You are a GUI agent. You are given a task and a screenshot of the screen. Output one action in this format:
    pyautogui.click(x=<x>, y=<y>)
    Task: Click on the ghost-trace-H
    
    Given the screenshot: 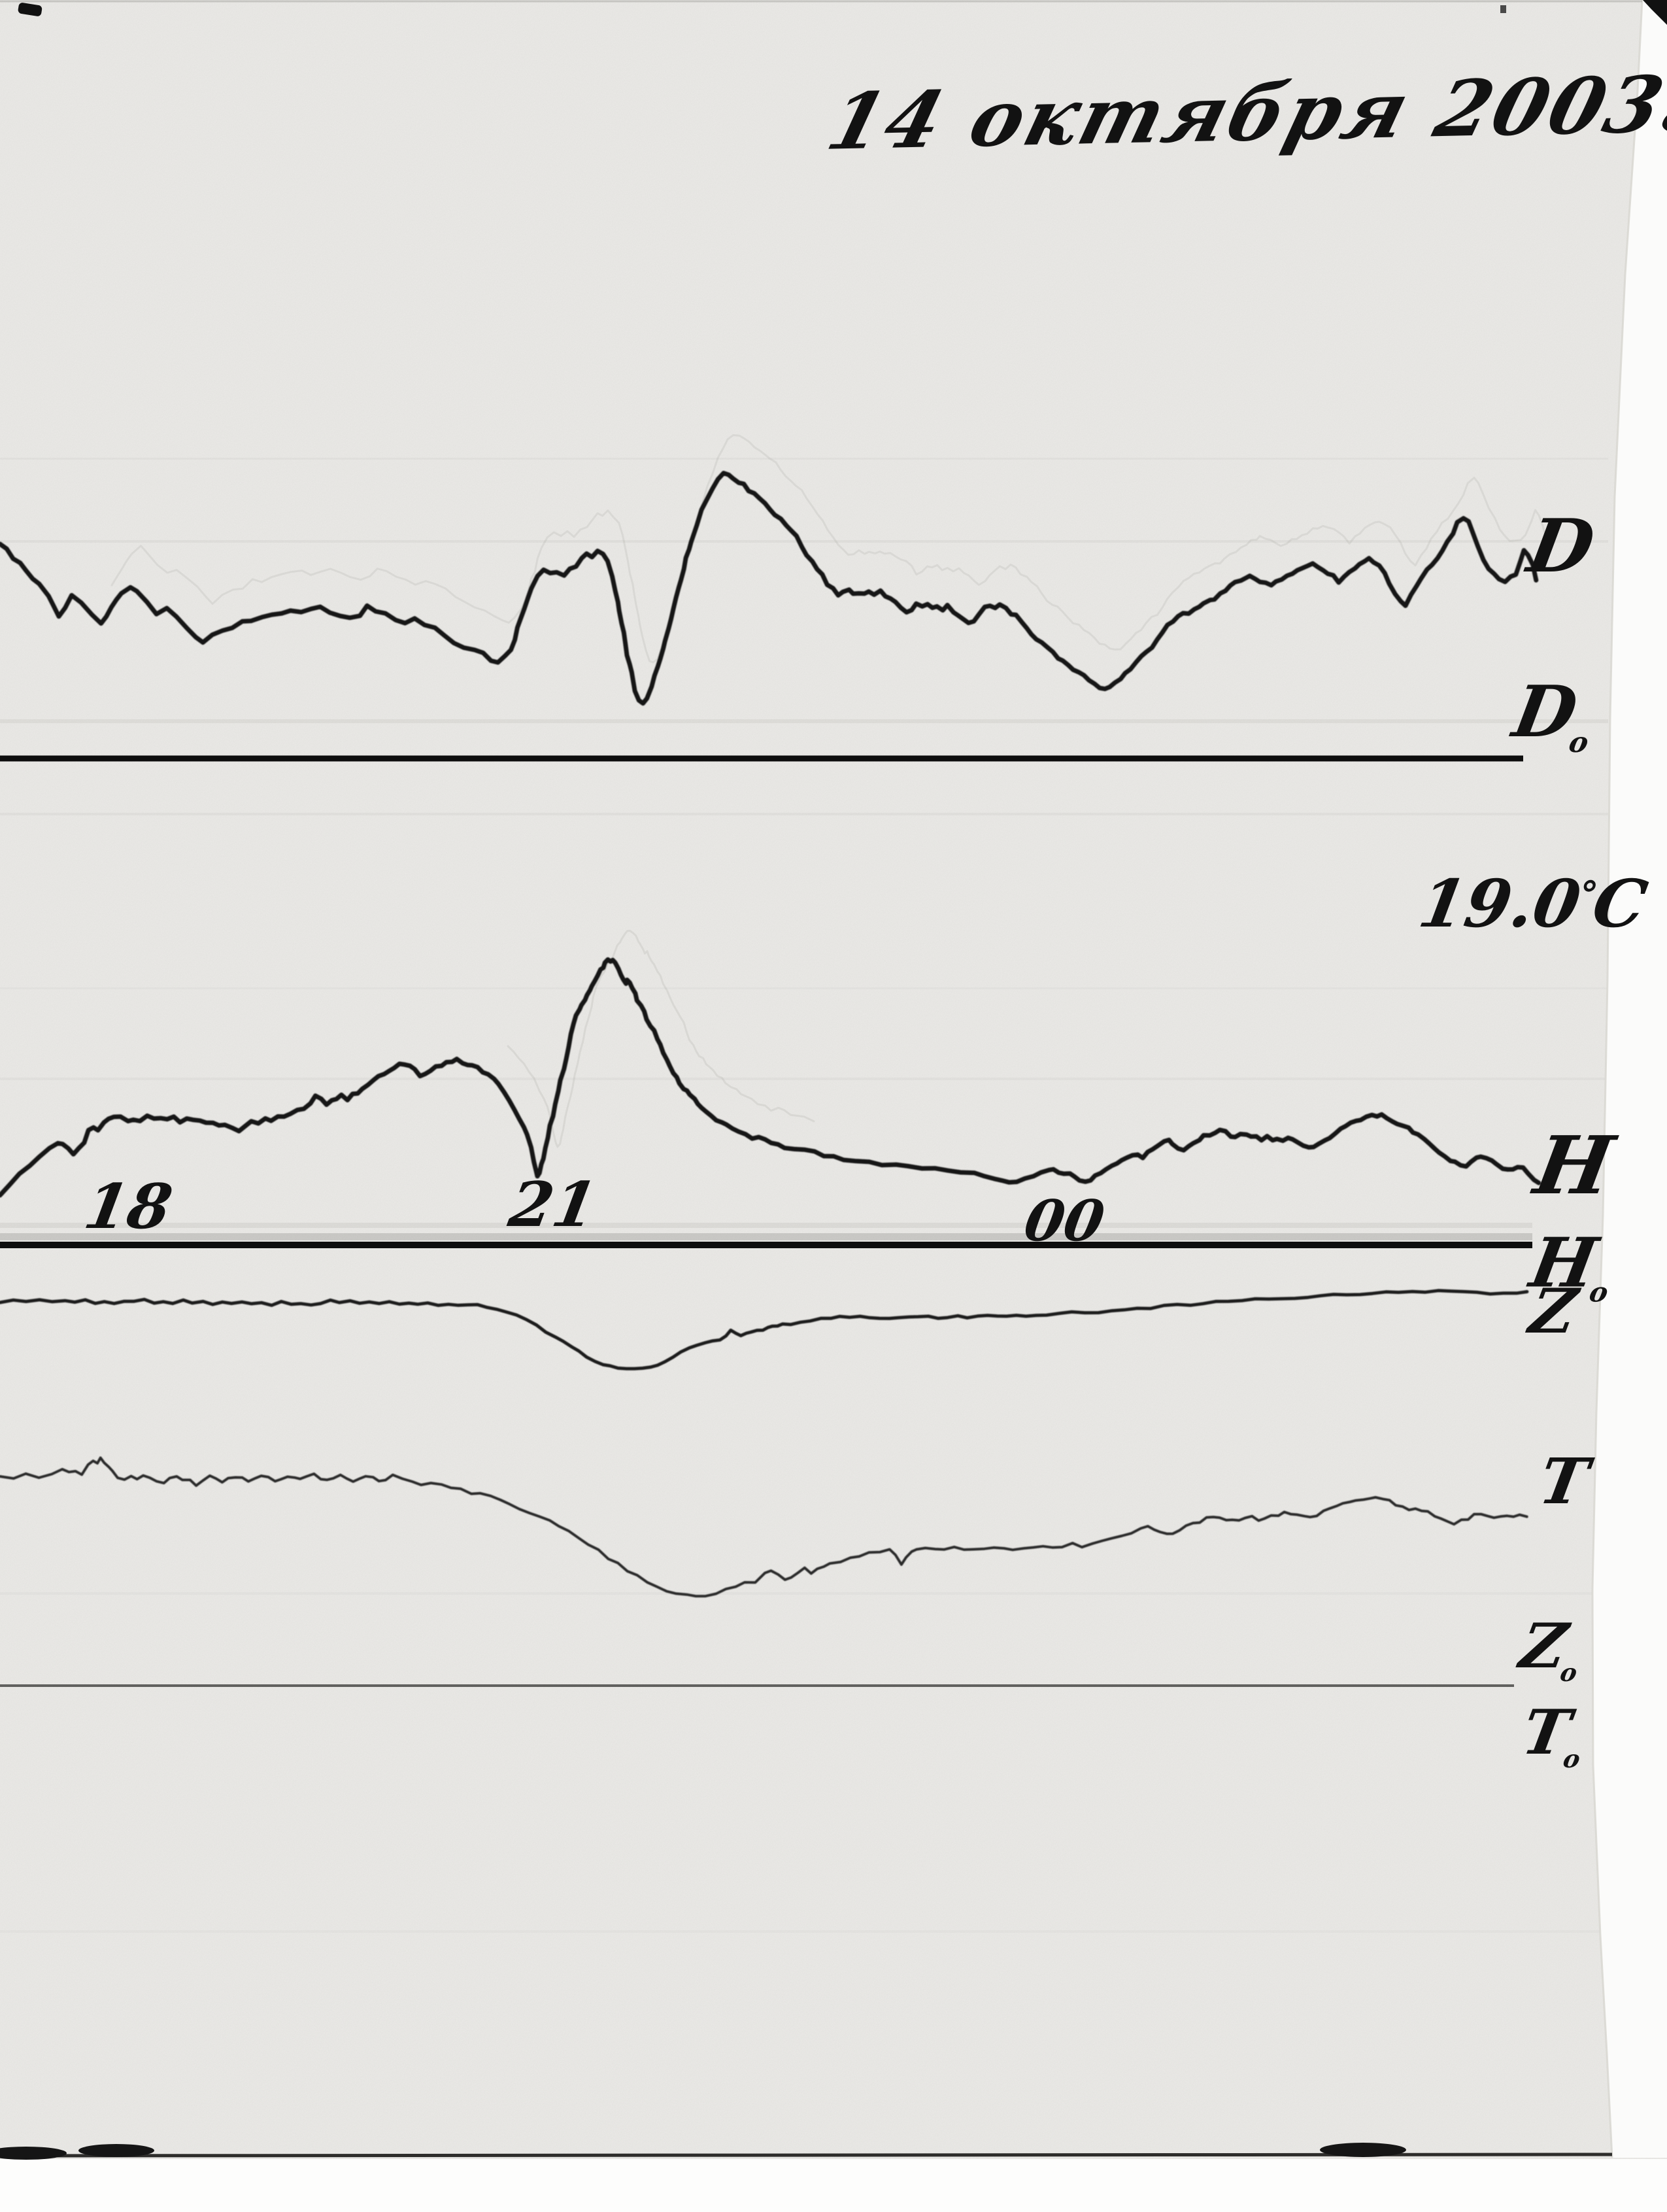 What is the action you would take?
    pyautogui.click(x=661, y=1039)
    